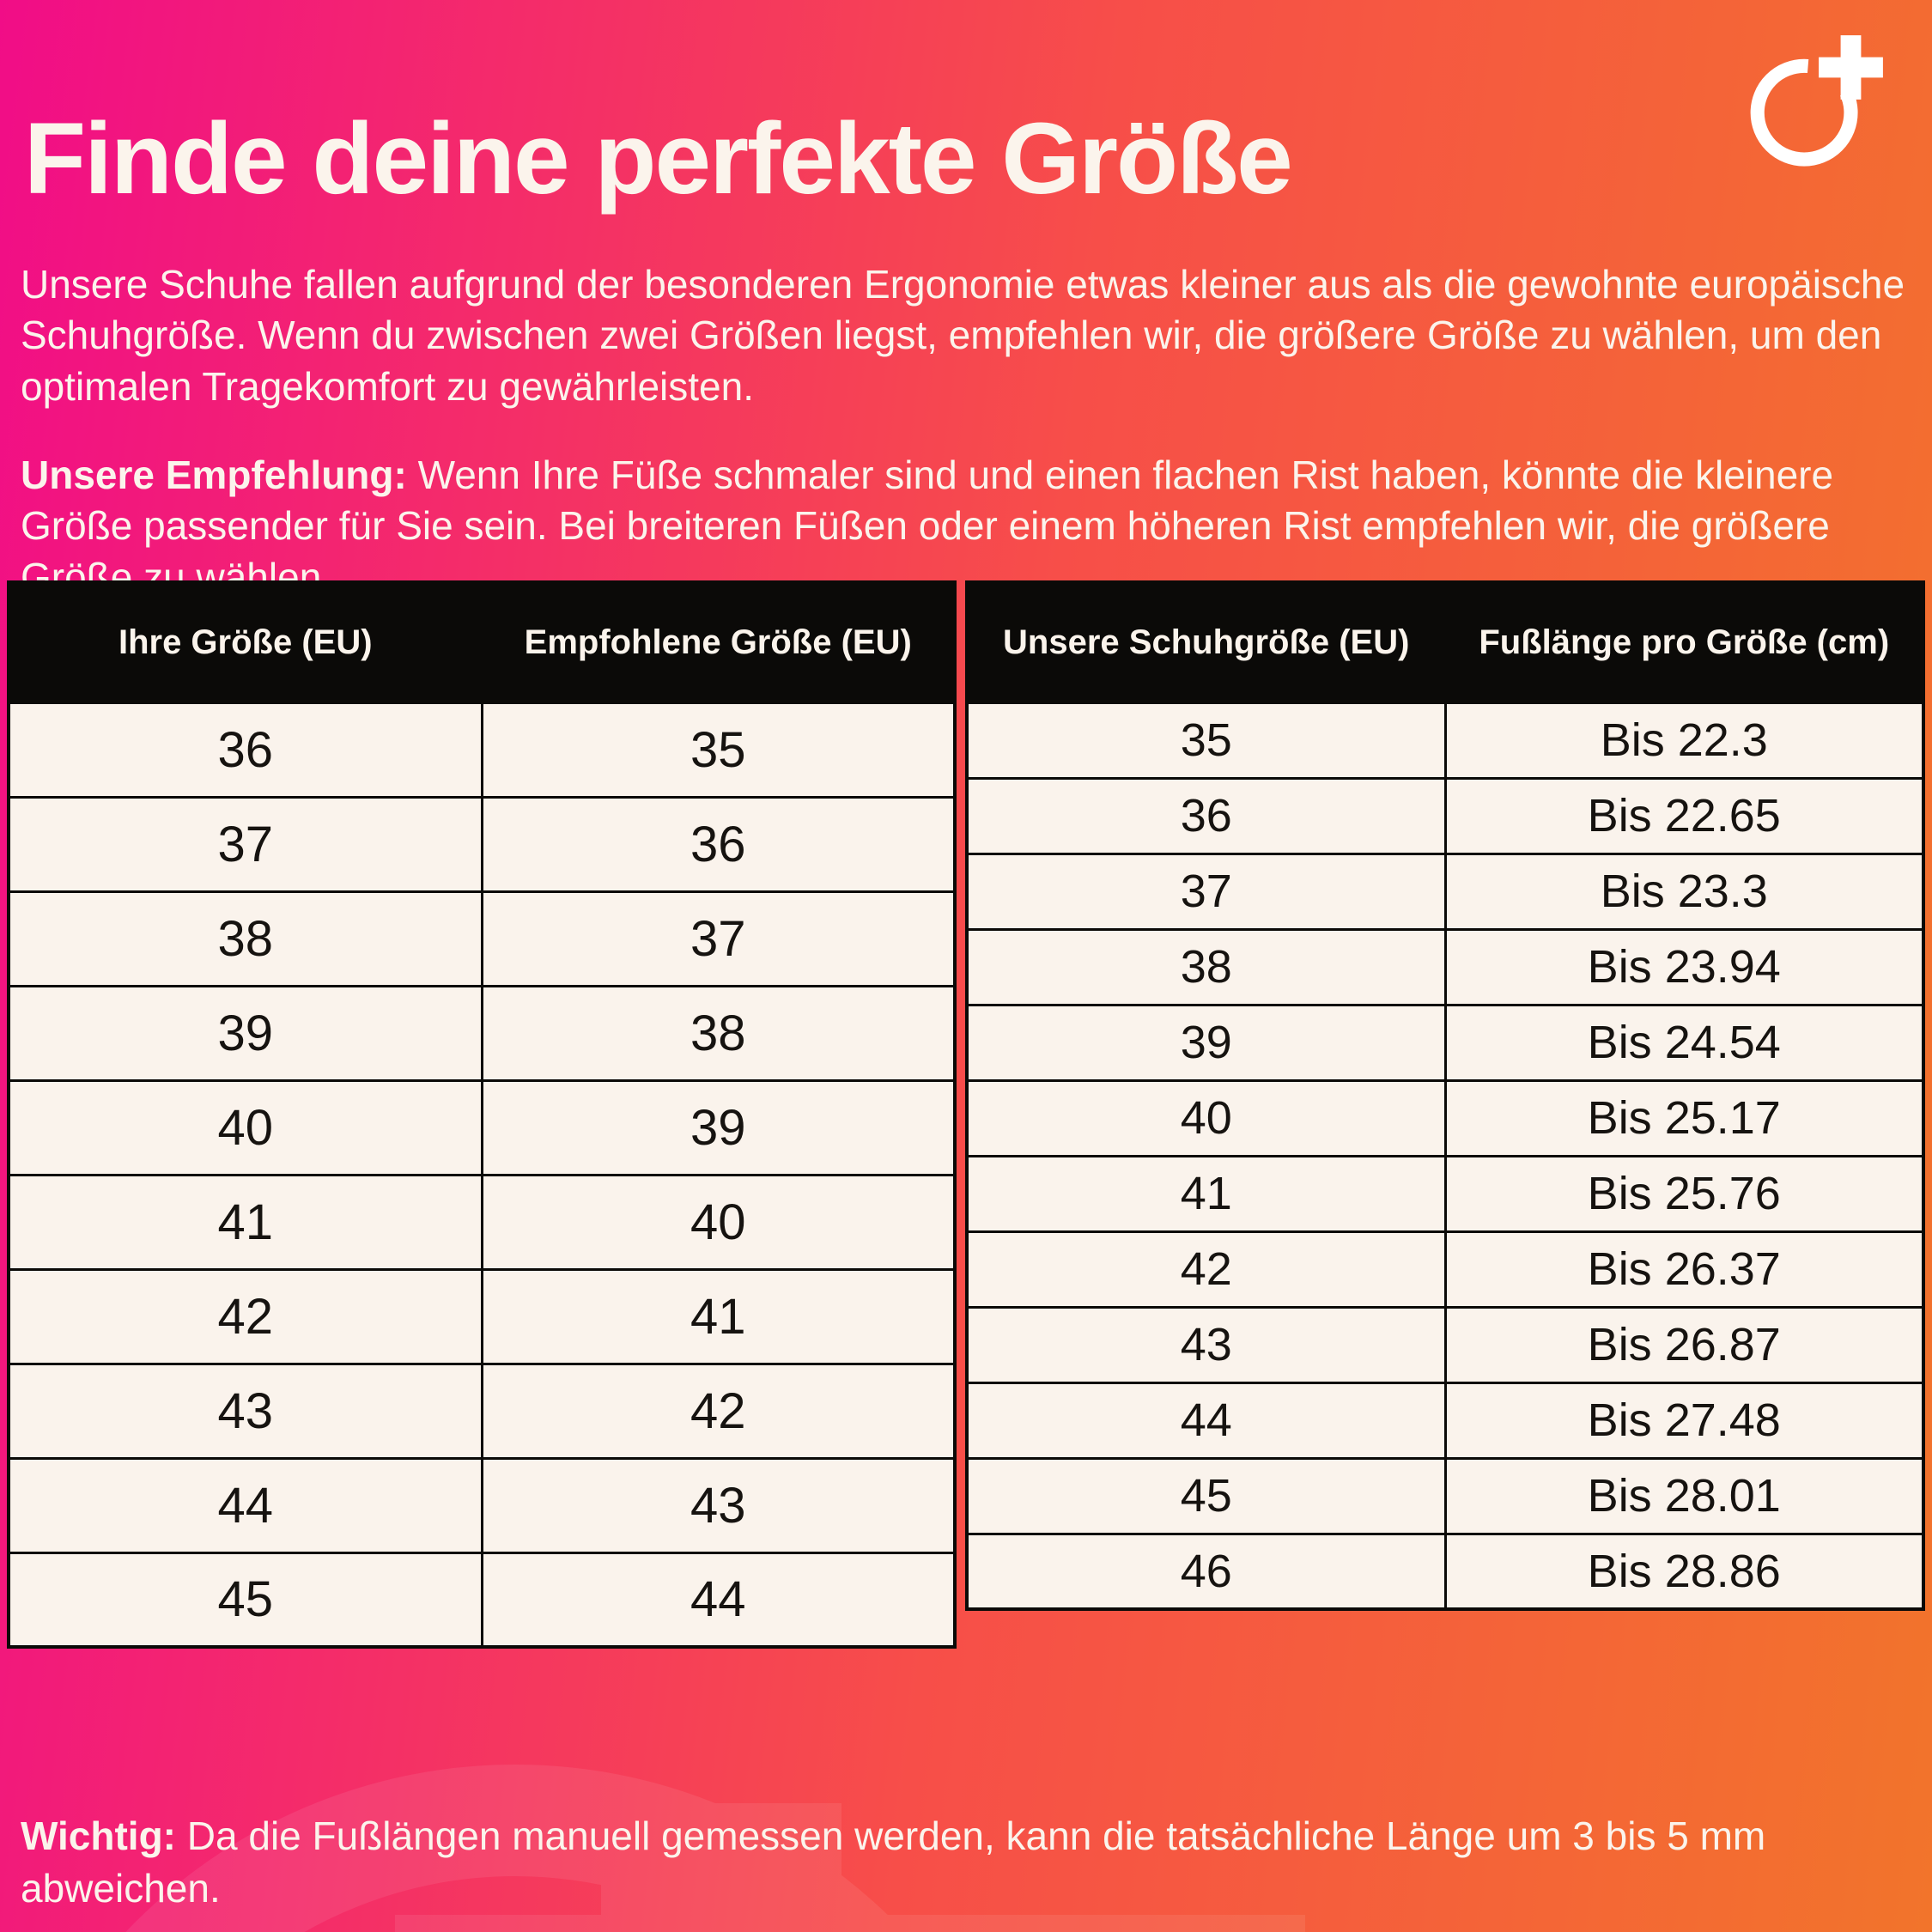 The width and height of the screenshot is (1932, 1932). I want to click on table-cell: Bis 23.94, so click(1684, 966).